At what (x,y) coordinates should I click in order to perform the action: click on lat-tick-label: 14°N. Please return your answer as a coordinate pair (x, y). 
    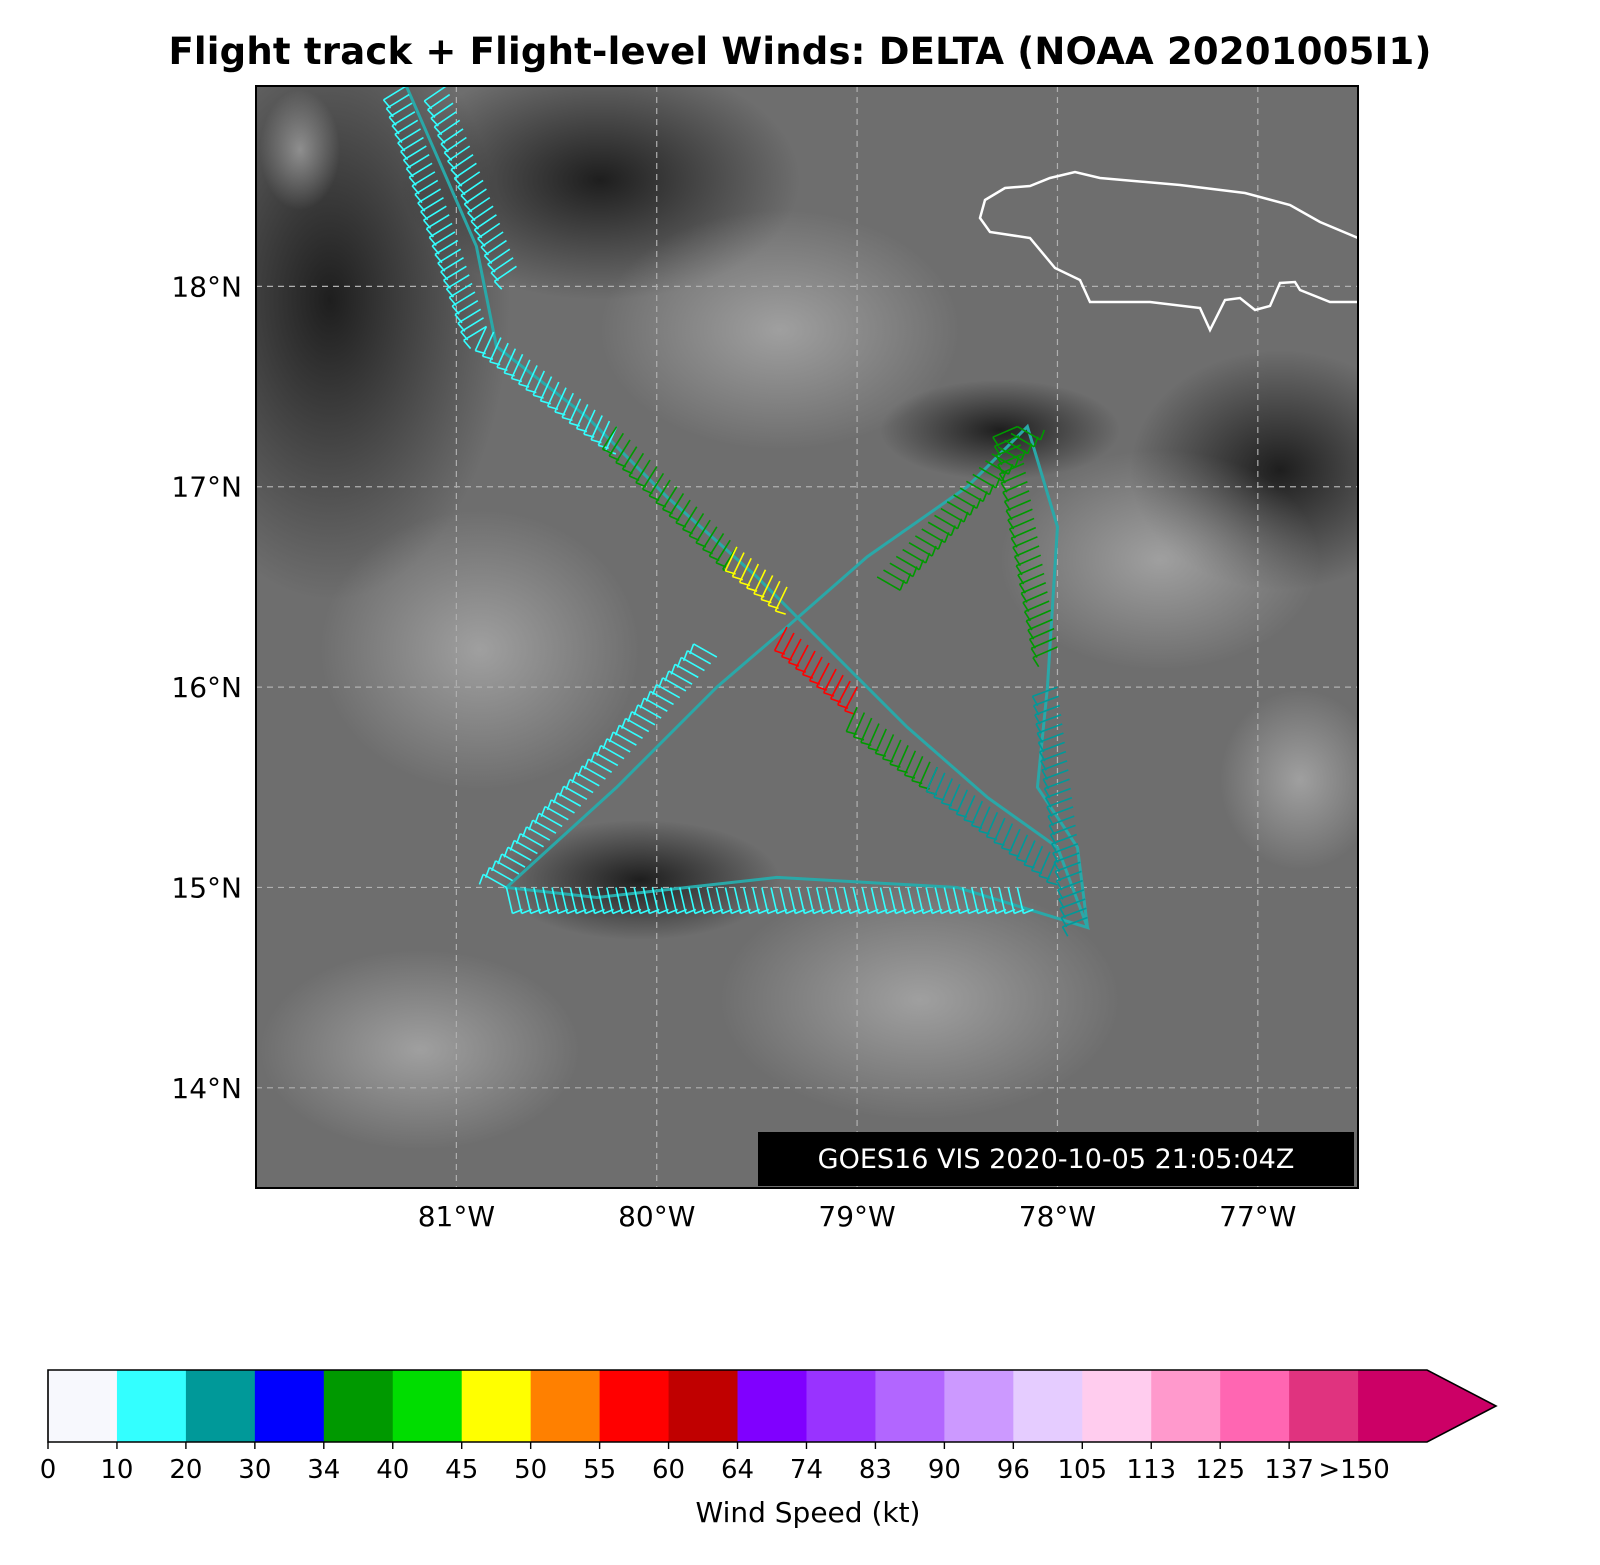
    Looking at the image, I should click on (206, 1088).